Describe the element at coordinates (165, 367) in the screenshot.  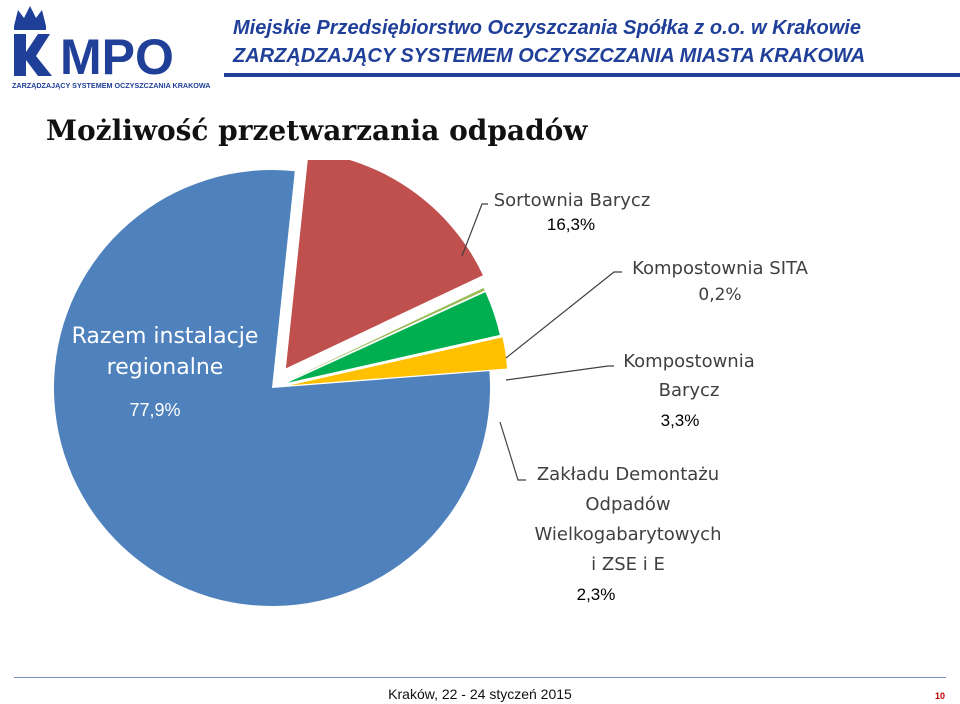
I see `label-regional-line2: regionalne` at that location.